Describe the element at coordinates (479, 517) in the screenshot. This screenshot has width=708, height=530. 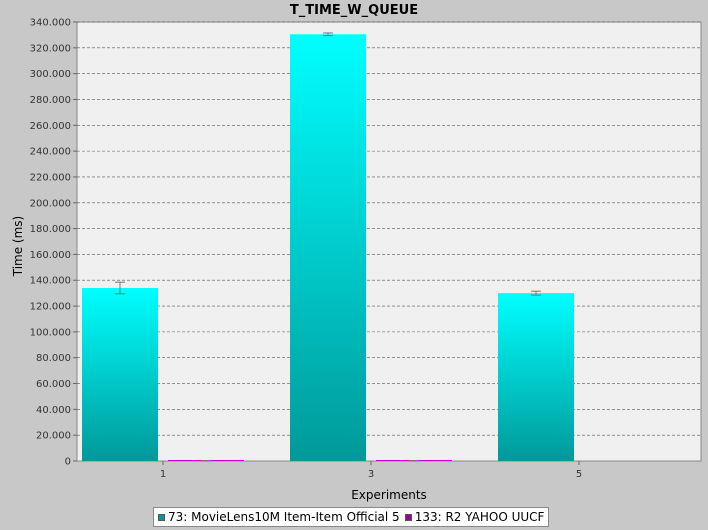
I see `legend-label: 133: R2 YAHOO UUCF` at that location.